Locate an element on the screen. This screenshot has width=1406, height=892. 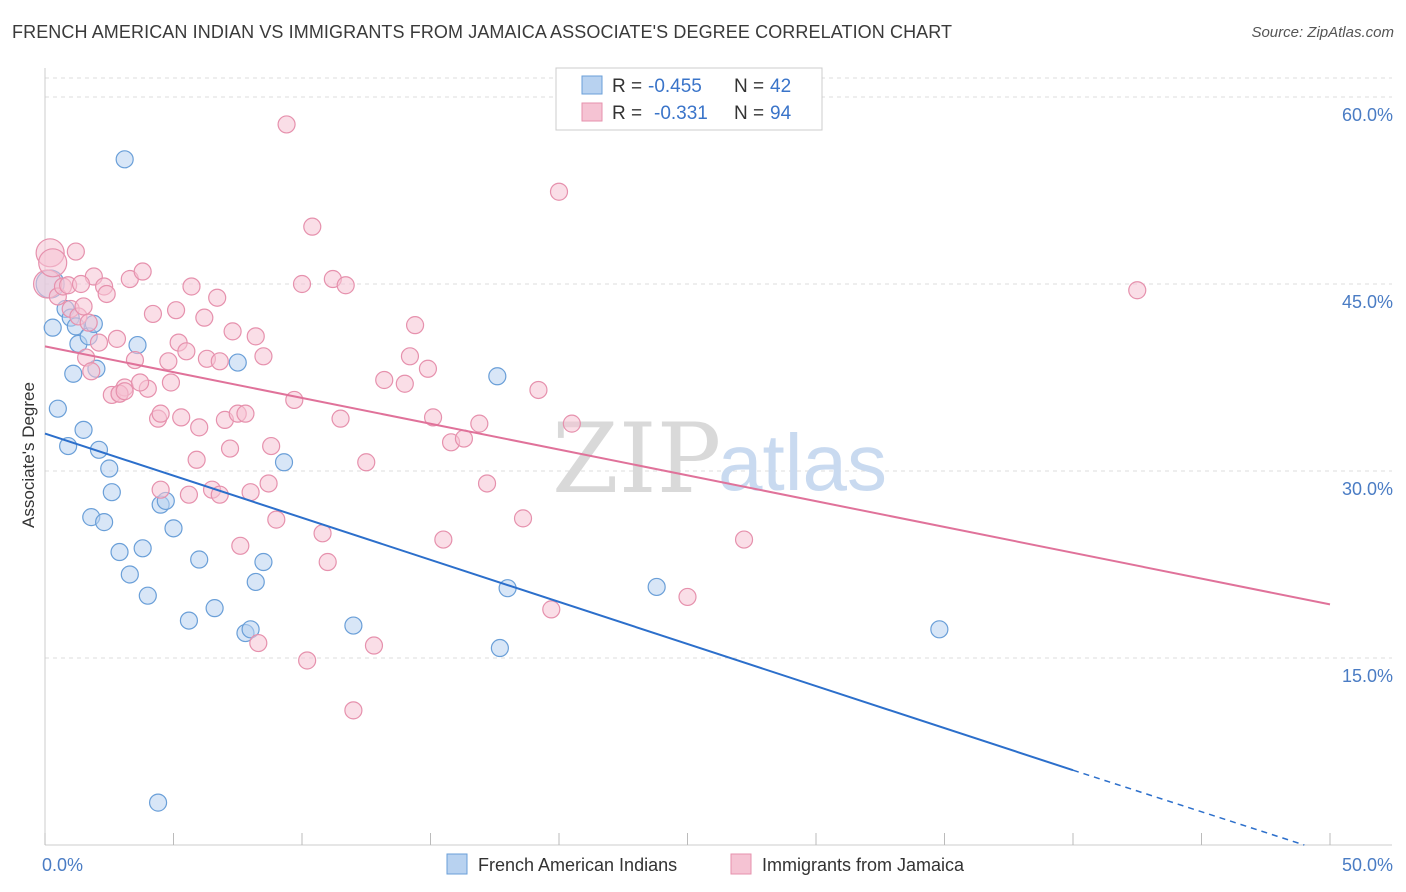
x-tick-labels: 0.0% 50.0% is located at coordinates (717, 865).